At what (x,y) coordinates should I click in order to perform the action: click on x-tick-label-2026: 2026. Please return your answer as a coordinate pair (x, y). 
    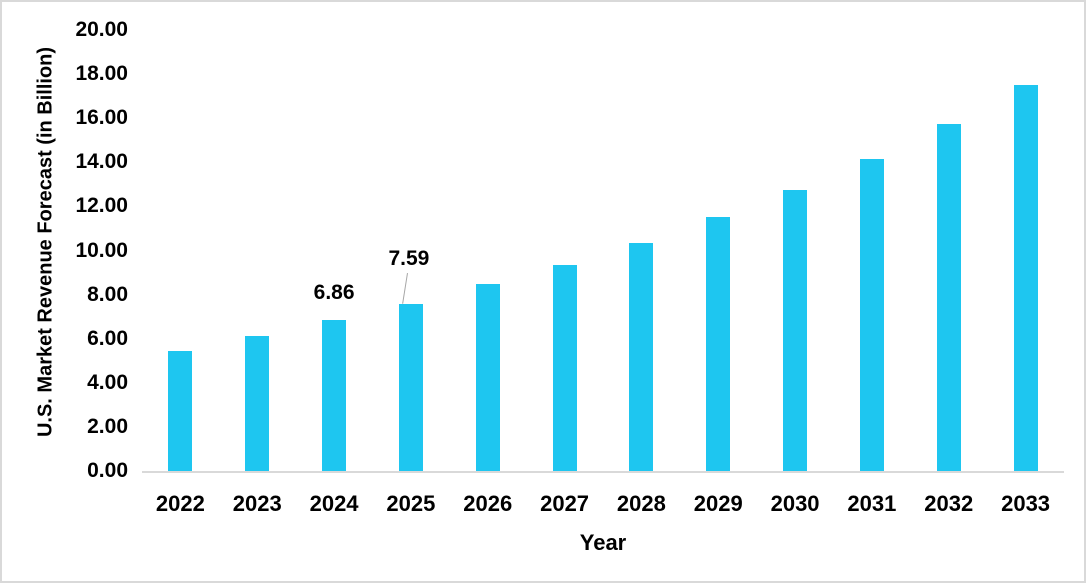
    Looking at the image, I should click on (488, 503).